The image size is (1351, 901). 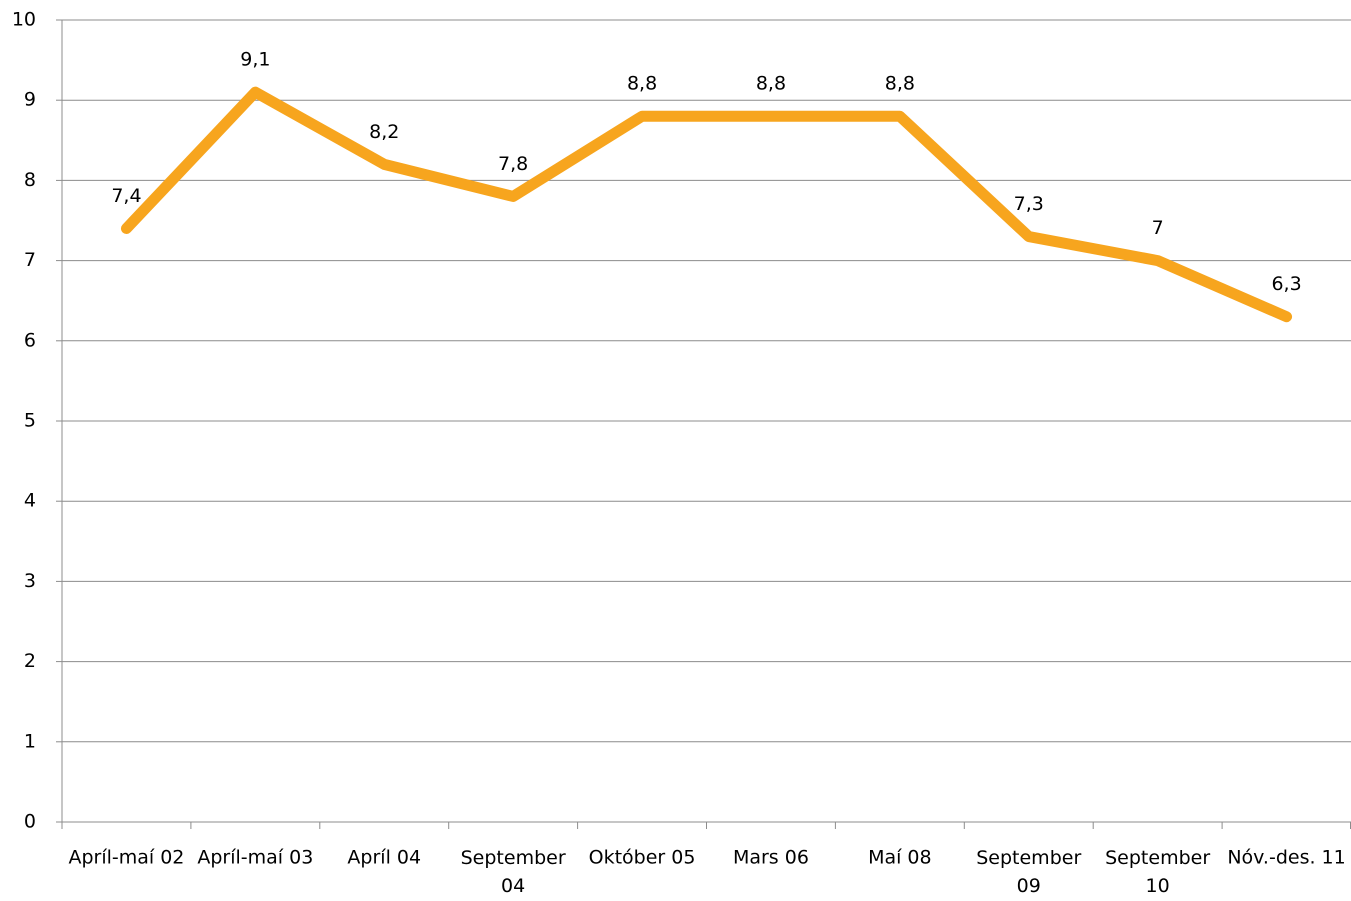 I want to click on y-tick-label: 1, so click(x=30, y=741).